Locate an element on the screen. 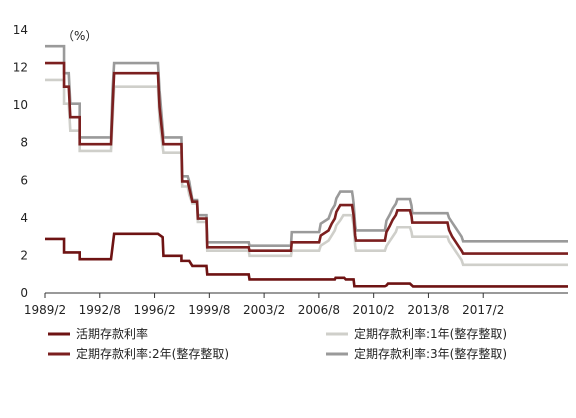 Image resolution: width=576 pixels, height=418 pixels. x-tick-label: 1999/8 is located at coordinates (209, 310).